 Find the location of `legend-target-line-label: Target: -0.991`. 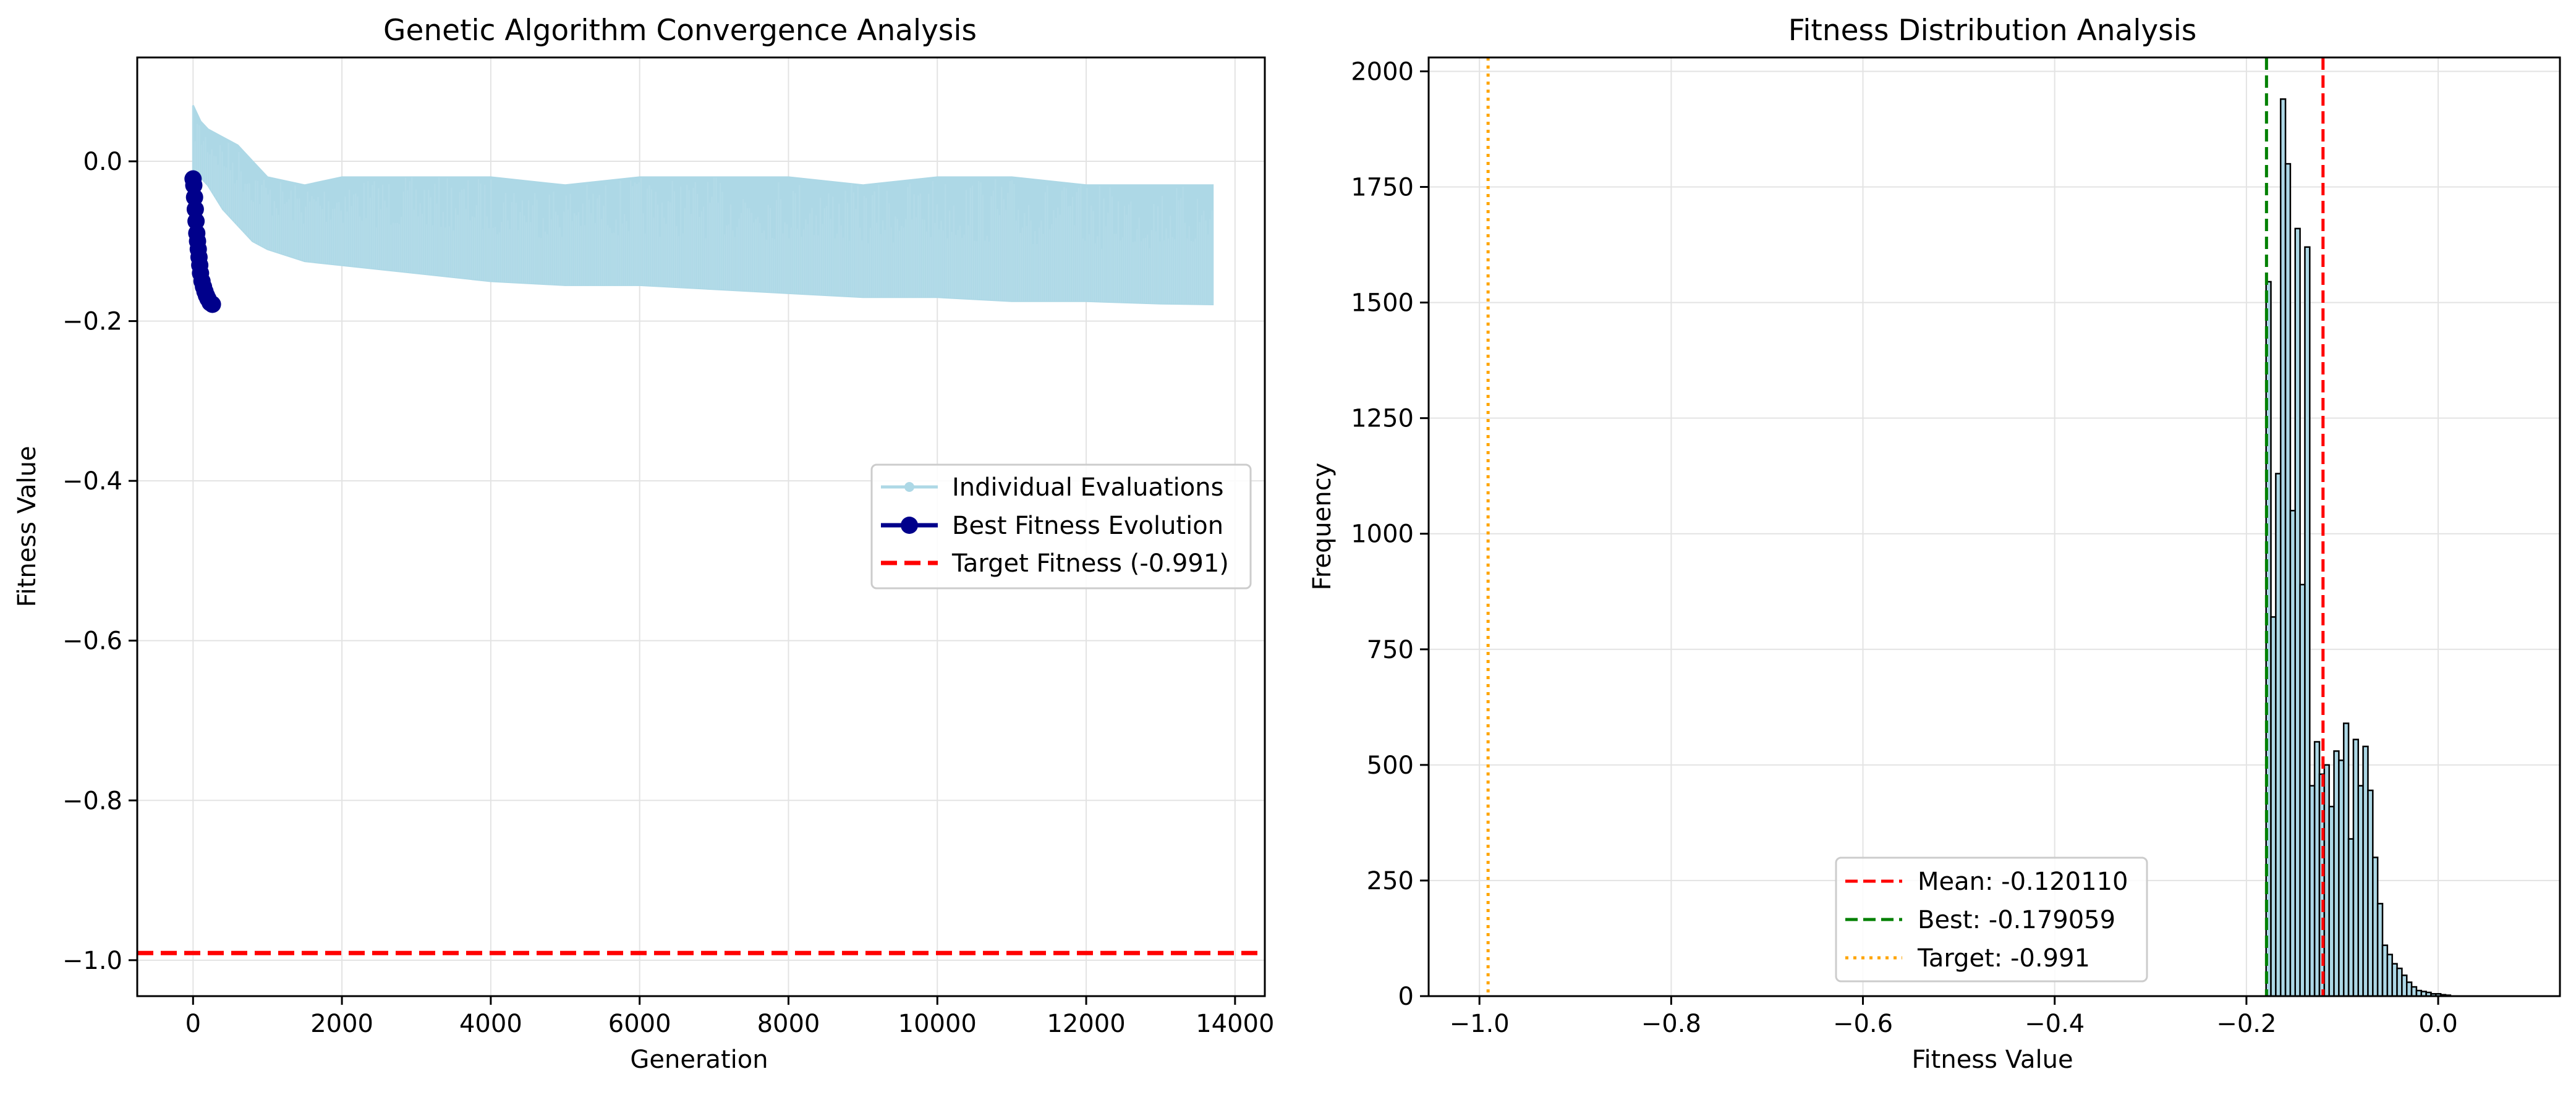

legend-target-line-label: Target: -0.991 is located at coordinates (2003, 958).